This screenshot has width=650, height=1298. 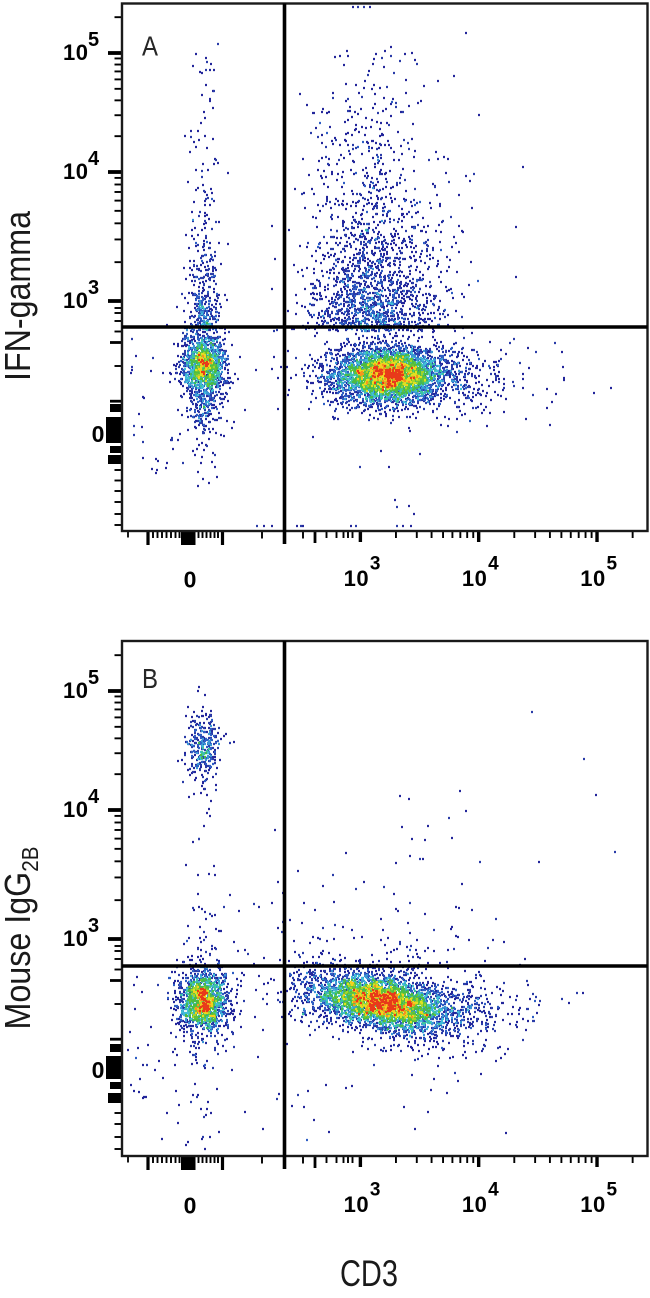 What do you see at coordinates (19, 295) in the screenshot?
I see `svg-text: IFN-gamma` at bounding box center [19, 295].